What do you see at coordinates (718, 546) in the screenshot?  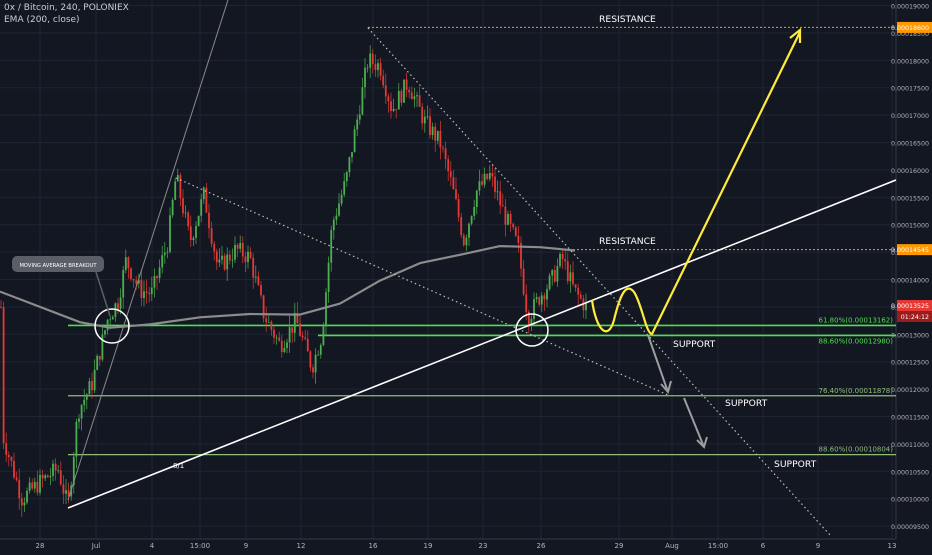 I see `x-tick-label: 15:00` at bounding box center [718, 546].